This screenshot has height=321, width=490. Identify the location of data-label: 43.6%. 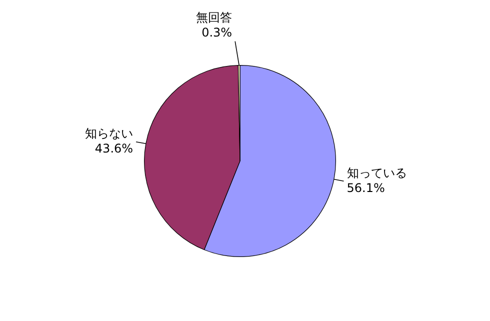
(114, 148).